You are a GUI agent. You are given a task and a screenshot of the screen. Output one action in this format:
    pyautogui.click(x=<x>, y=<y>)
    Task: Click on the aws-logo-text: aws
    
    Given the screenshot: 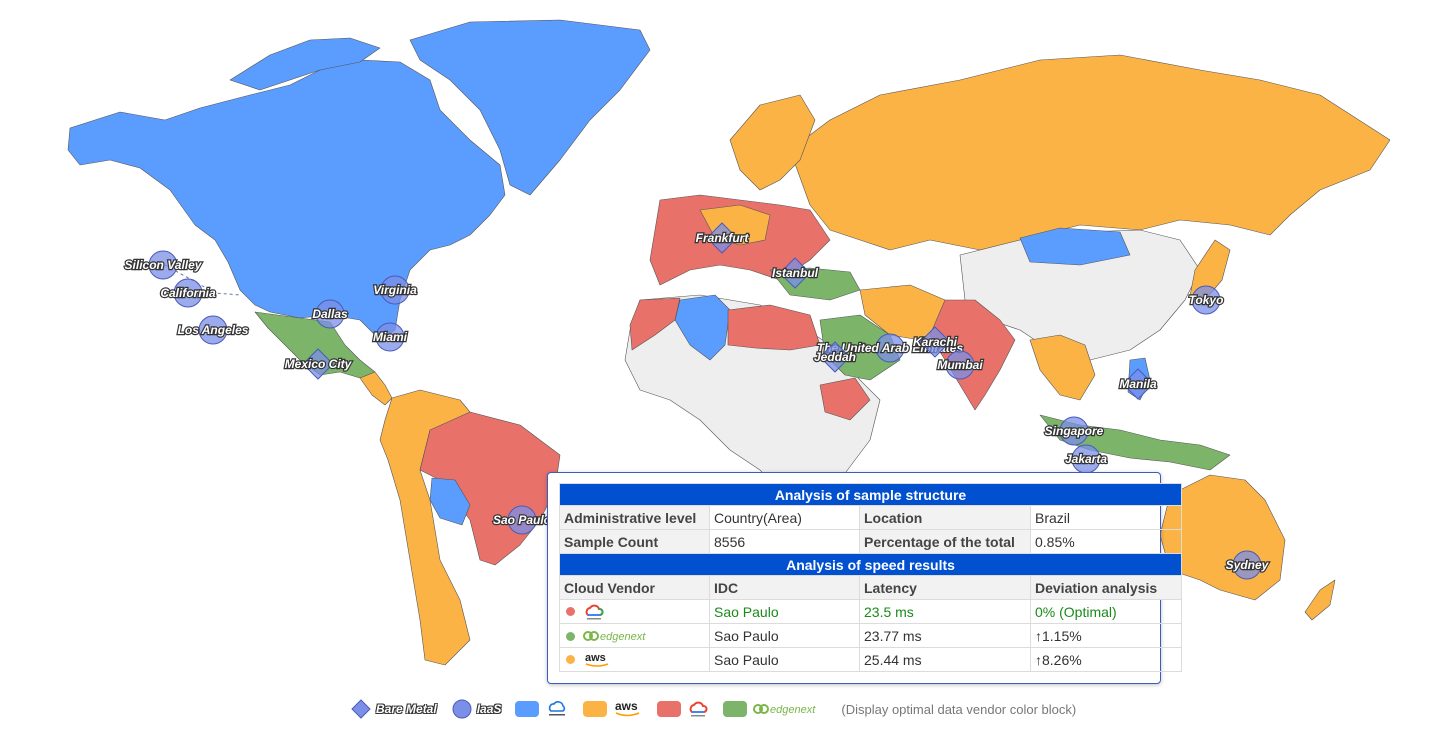 What is the action you would take?
    pyautogui.click(x=595, y=658)
    